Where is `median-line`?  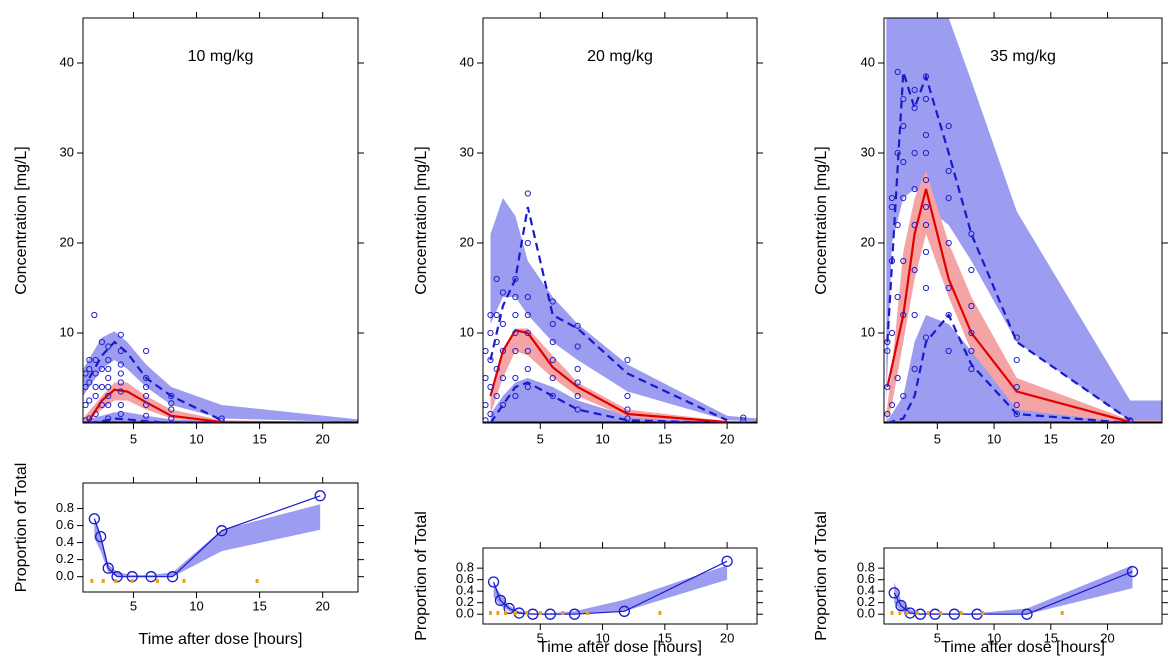
median-line is located at coordinates (608, 376).